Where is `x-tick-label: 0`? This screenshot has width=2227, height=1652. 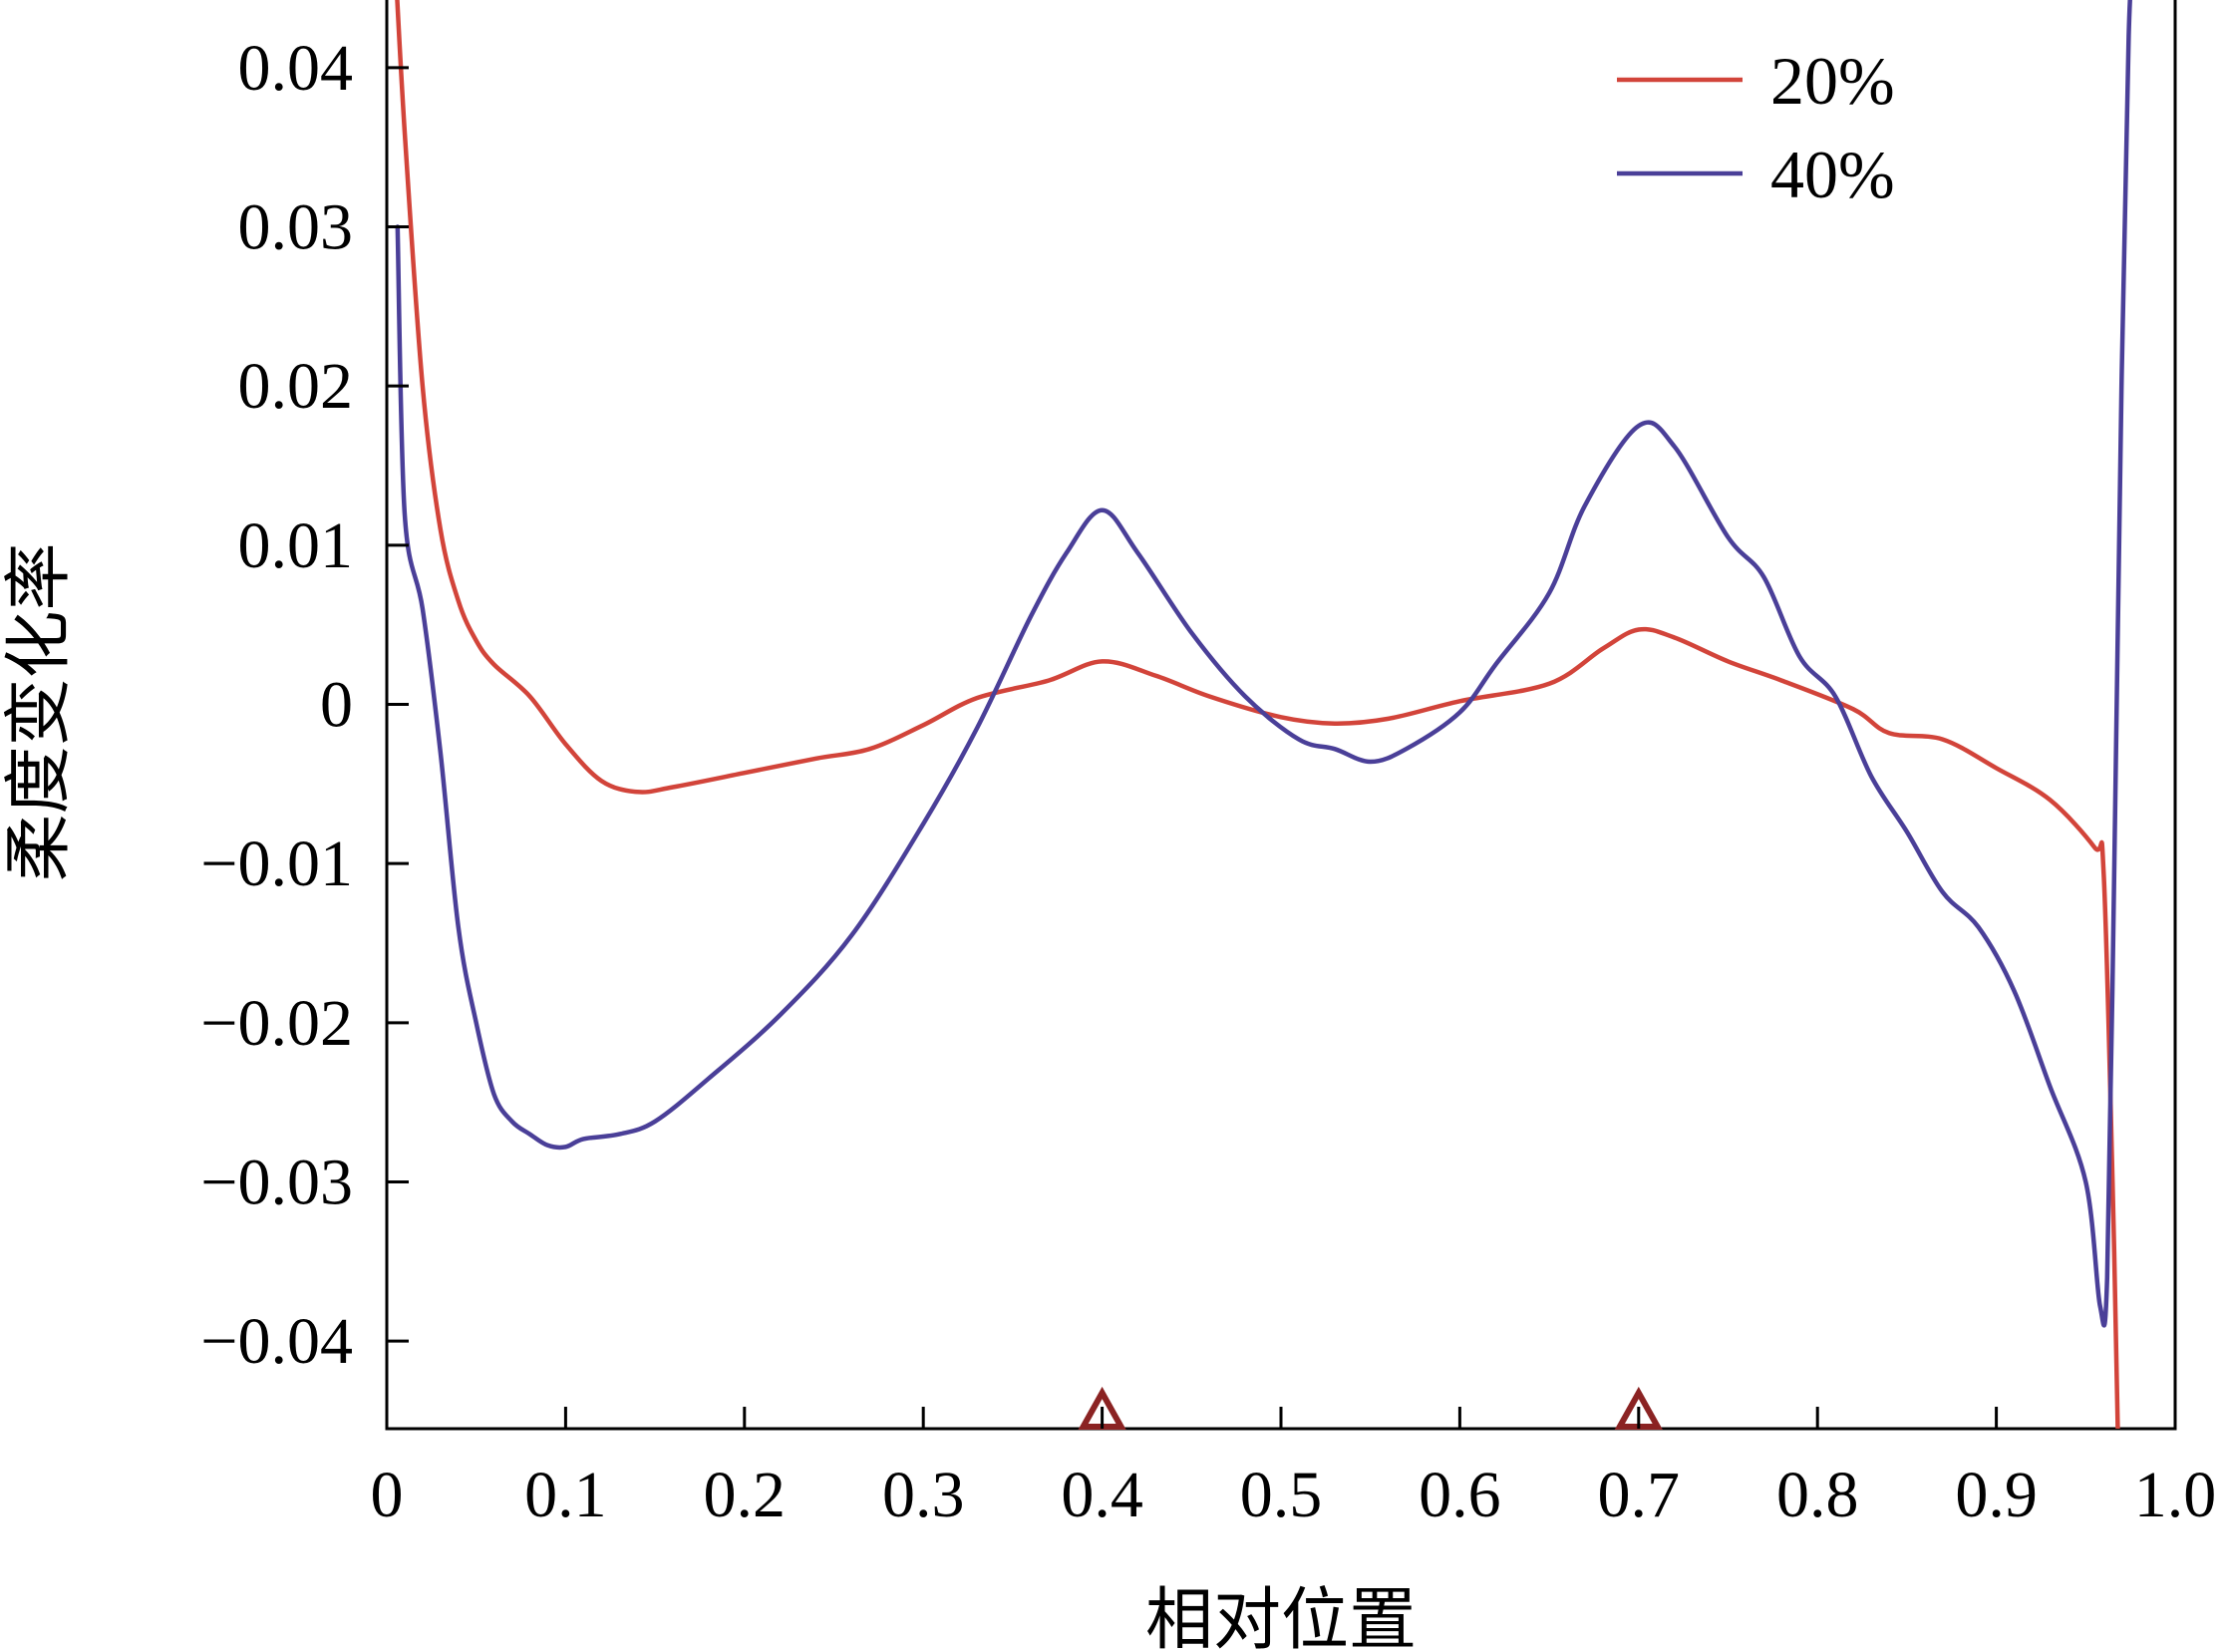 x-tick-label: 0 is located at coordinates (387, 1495).